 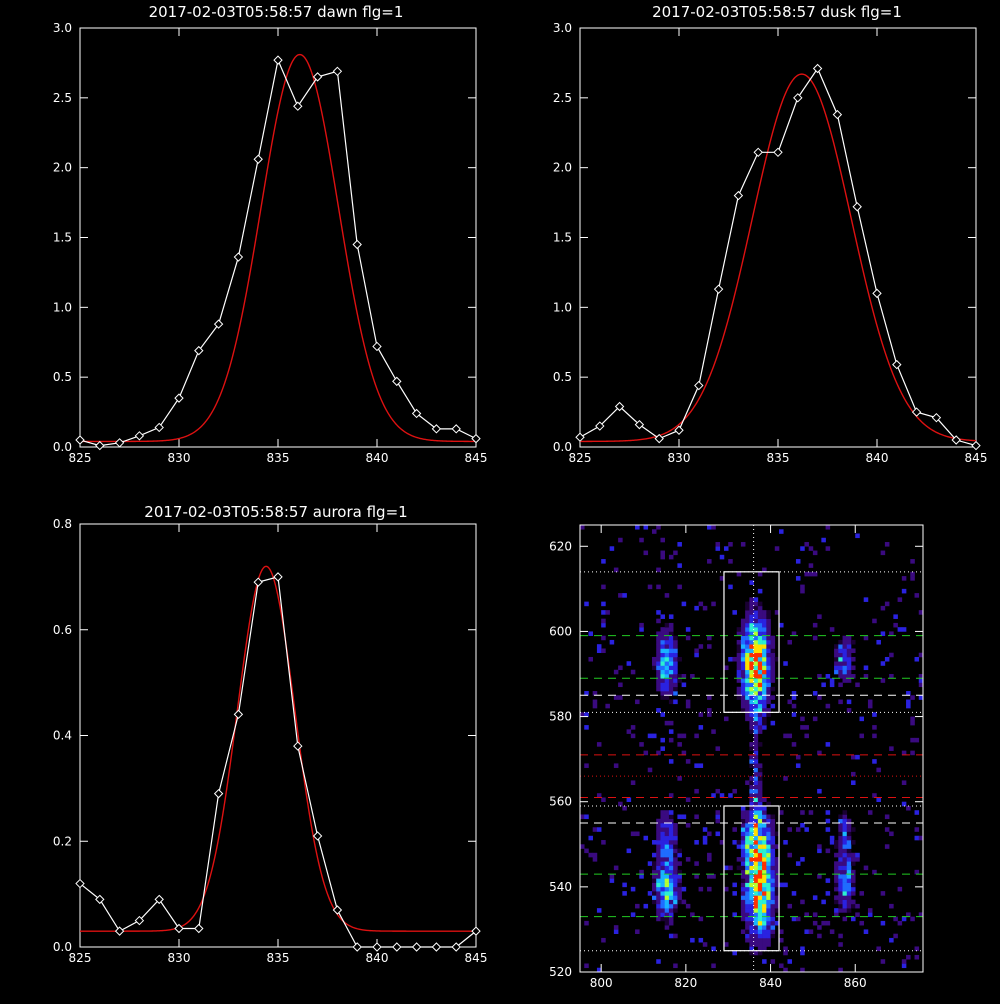 What do you see at coordinates (751, 878) in the screenshot?
I see `region-box` at bounding box center [751, 878].